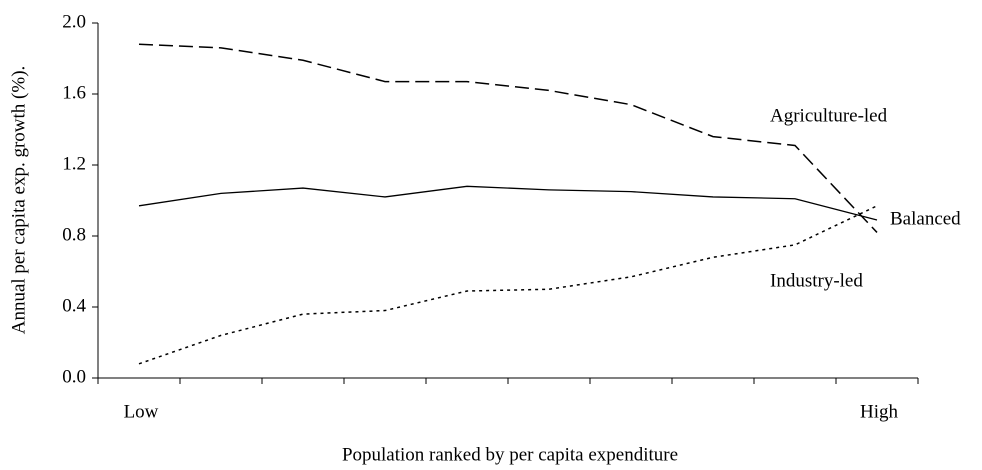 This screenshot has width=982, height=470. Describe the element at coordinates (508, 203) in the screenshot. I see `series-line` at that location.